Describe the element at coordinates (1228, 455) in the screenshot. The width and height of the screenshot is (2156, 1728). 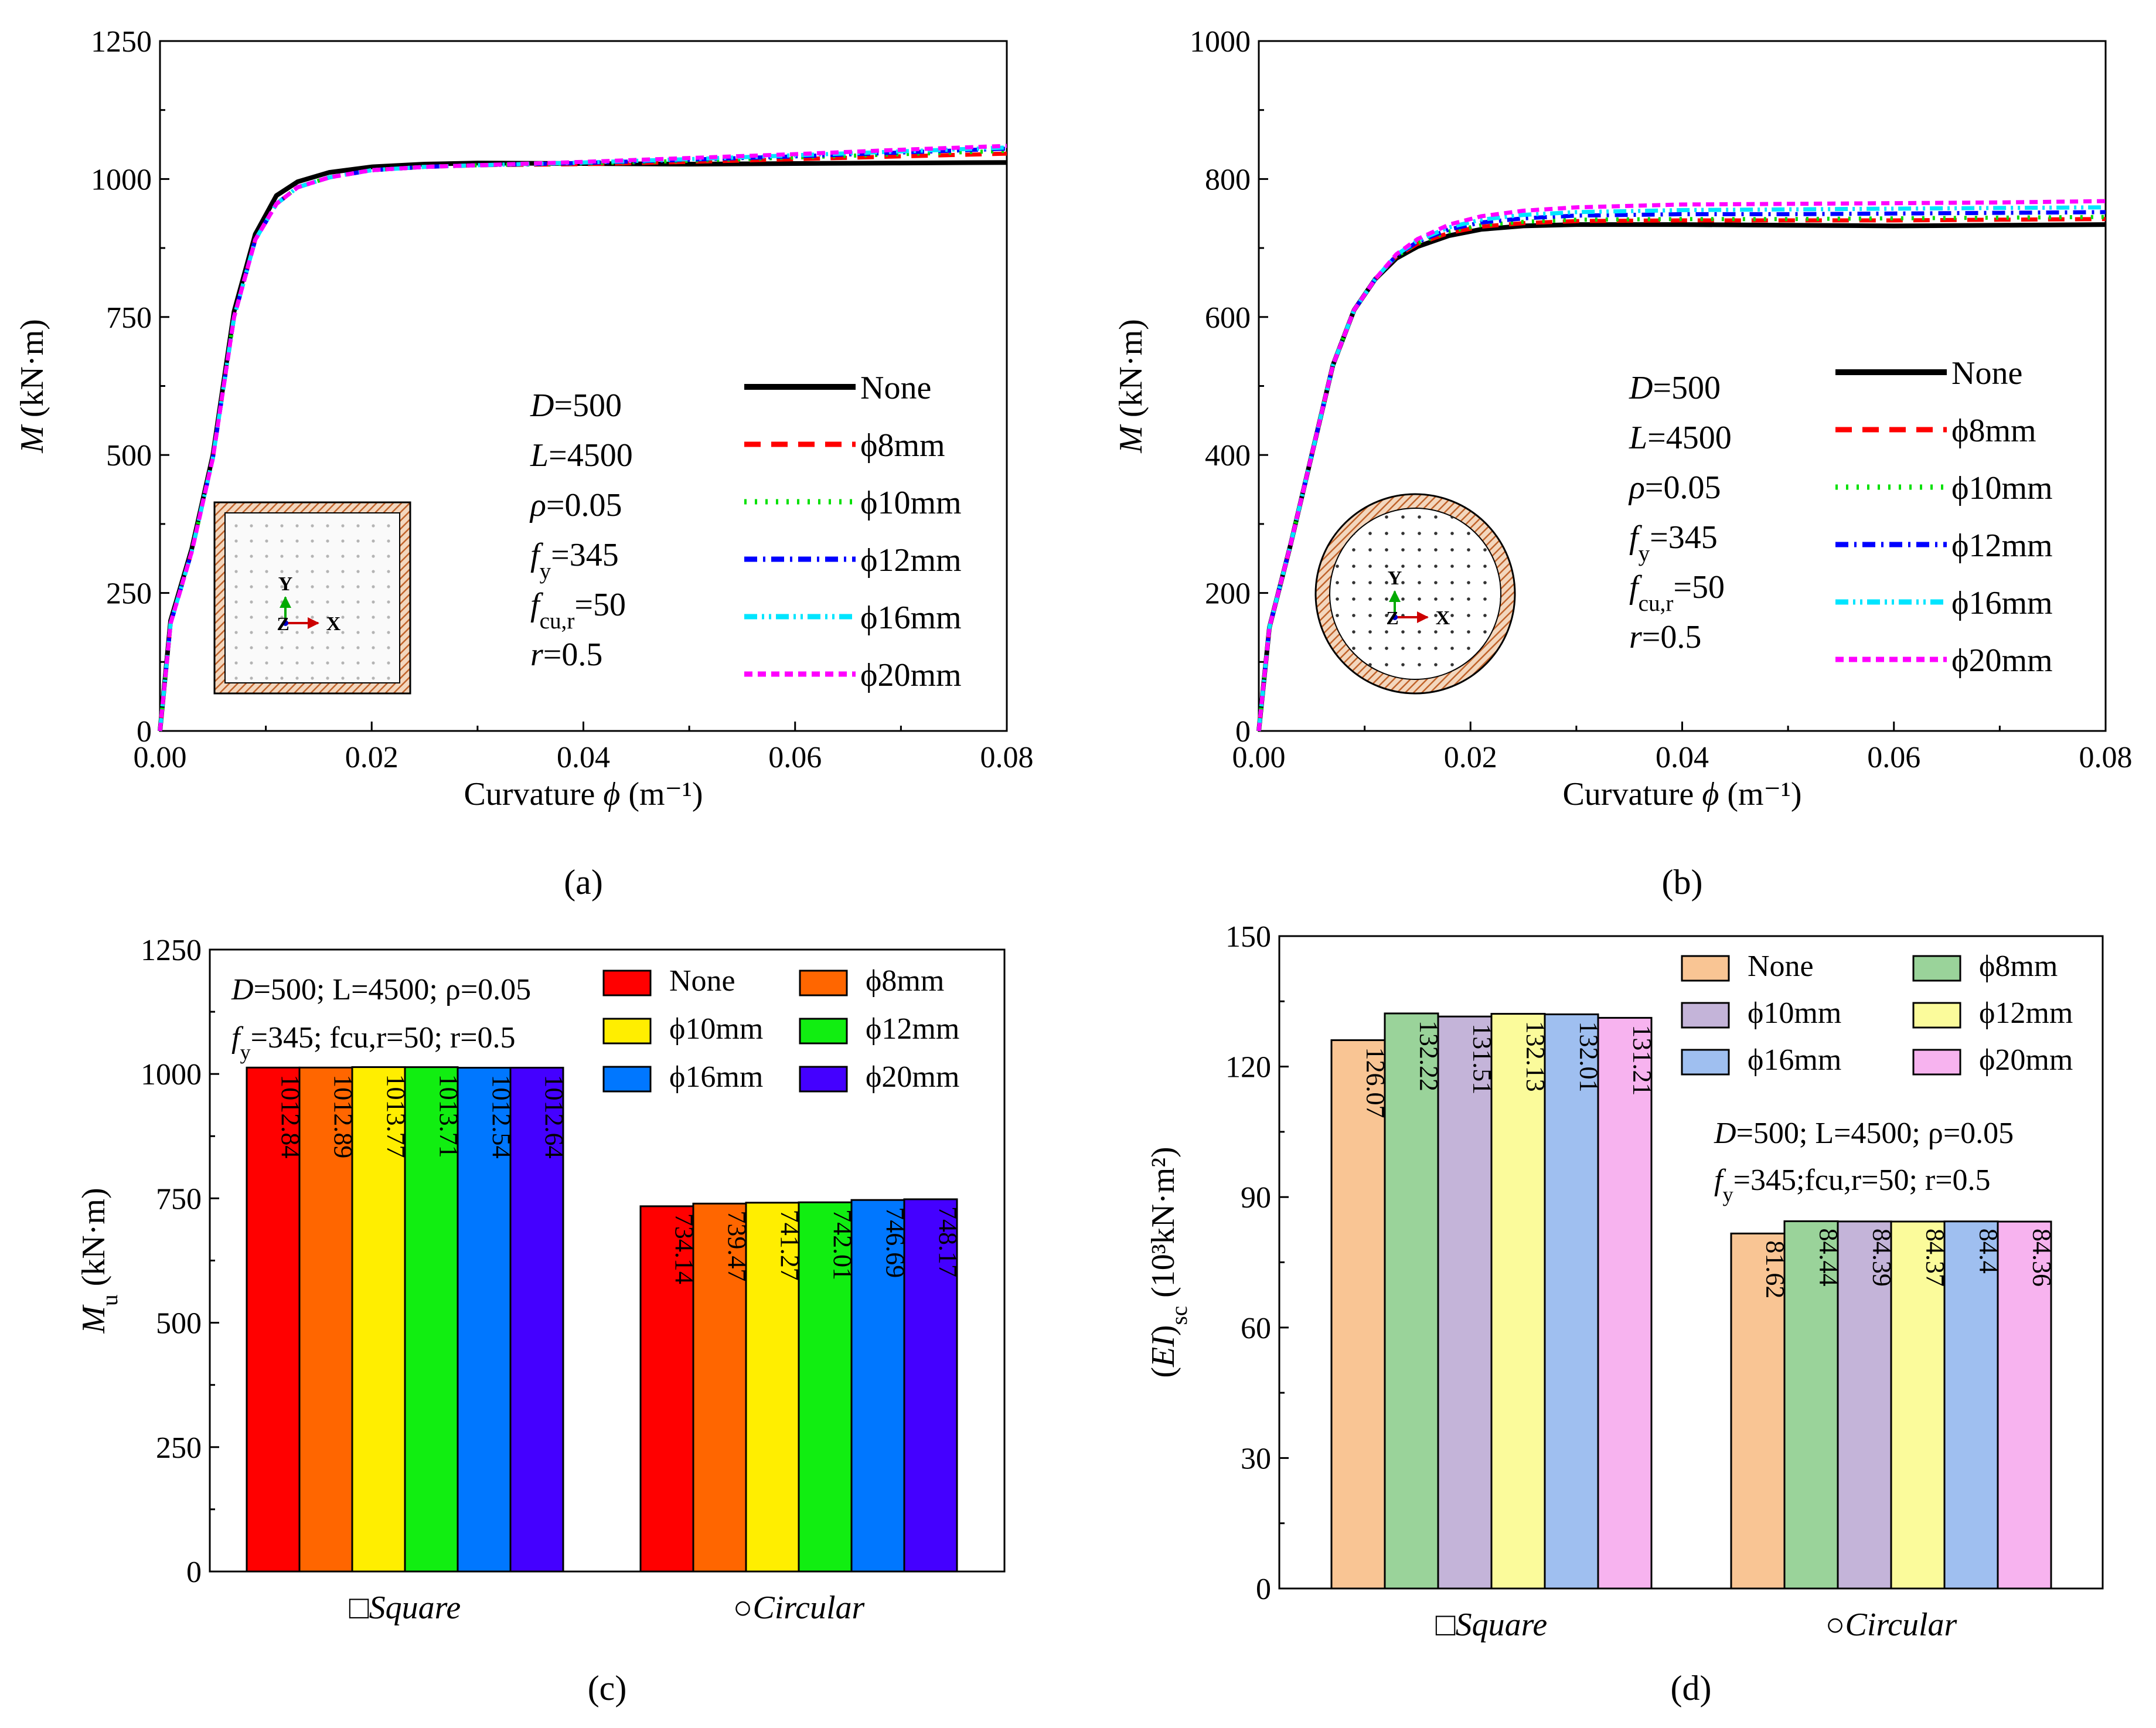
I see `y-tick-label: 400` at that location.